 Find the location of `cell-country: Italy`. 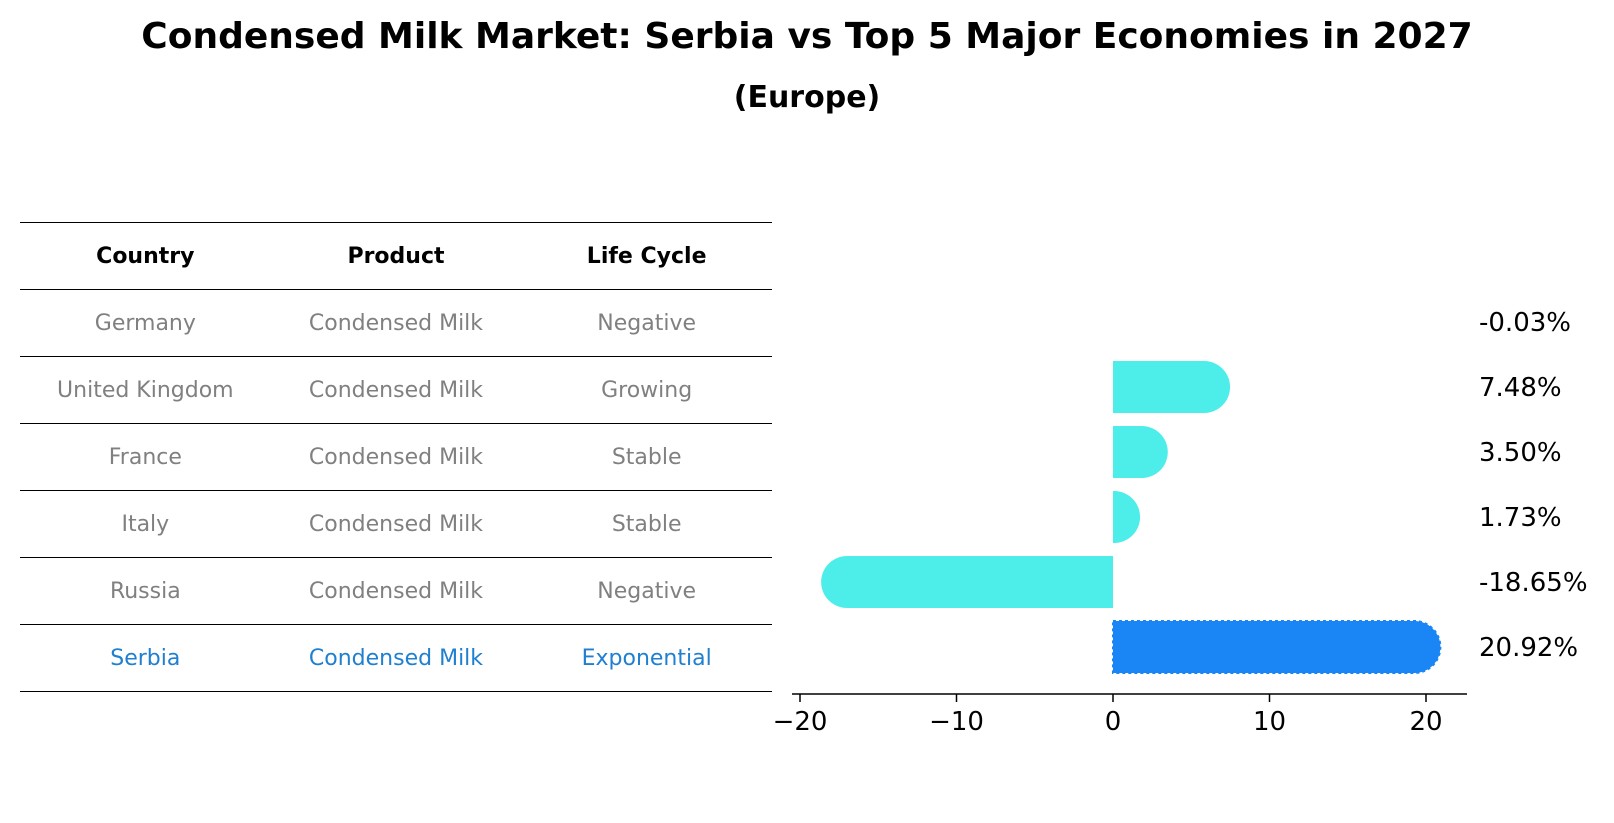

cell-country: Italy is located at coordinates (145, 524).